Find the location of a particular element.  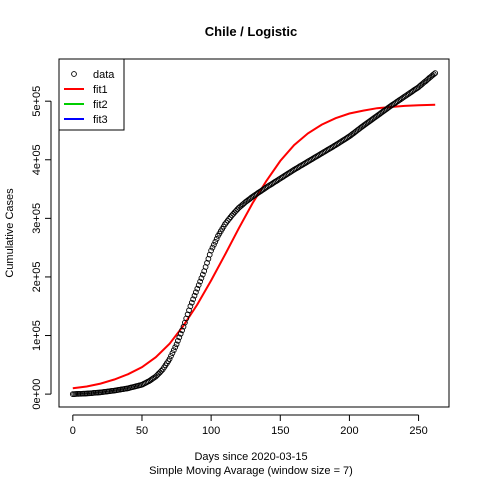

x-axis-sublabel: Simple Moving Avarage (window size = 7) is located at coordinates (251, 471).